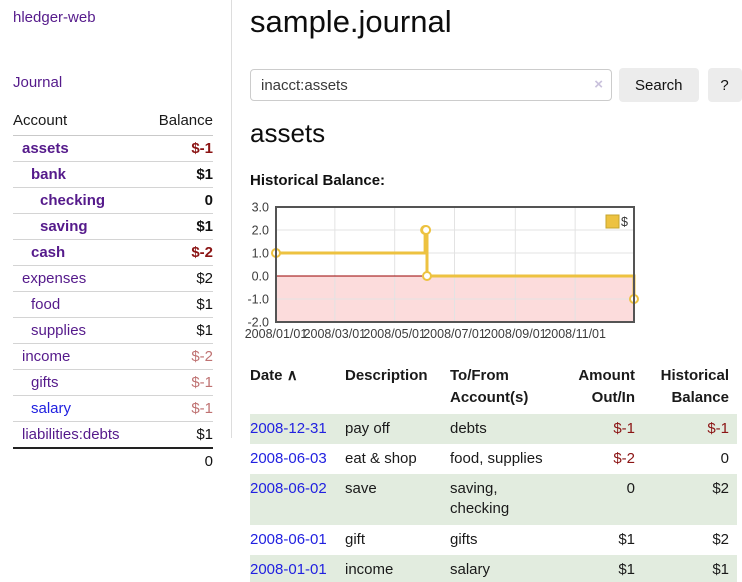  Describe the element at coordinates (659, 85) in the screenshot. I see `search-button: Search` at that location.